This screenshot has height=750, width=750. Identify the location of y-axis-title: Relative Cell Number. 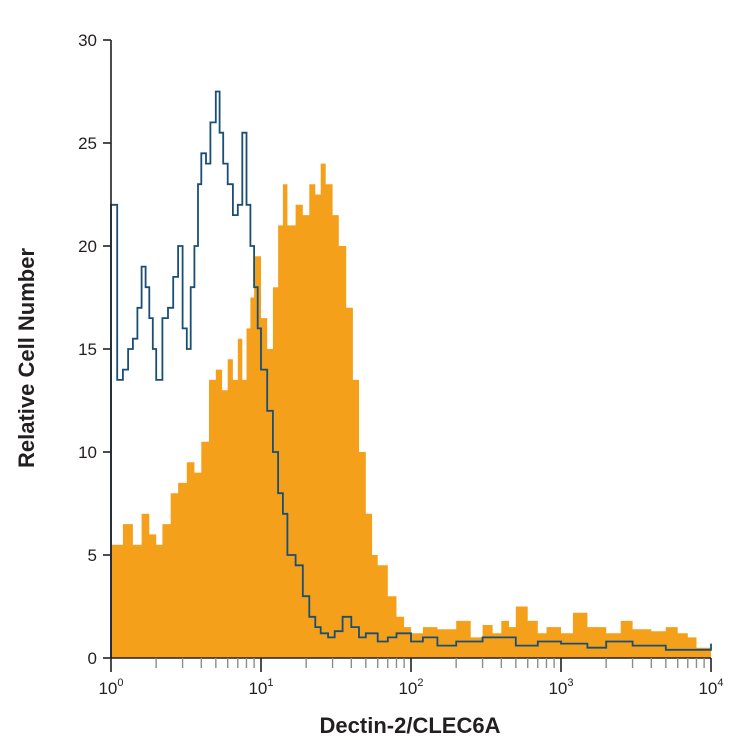
(26, 358).